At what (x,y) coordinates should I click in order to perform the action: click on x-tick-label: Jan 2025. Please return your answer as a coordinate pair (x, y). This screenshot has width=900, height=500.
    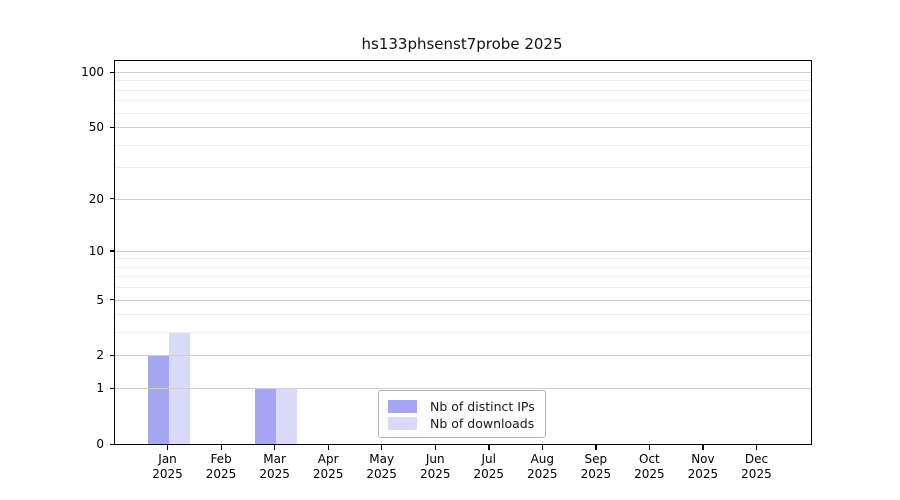
    Looking at the image, I should click on (167, 466).